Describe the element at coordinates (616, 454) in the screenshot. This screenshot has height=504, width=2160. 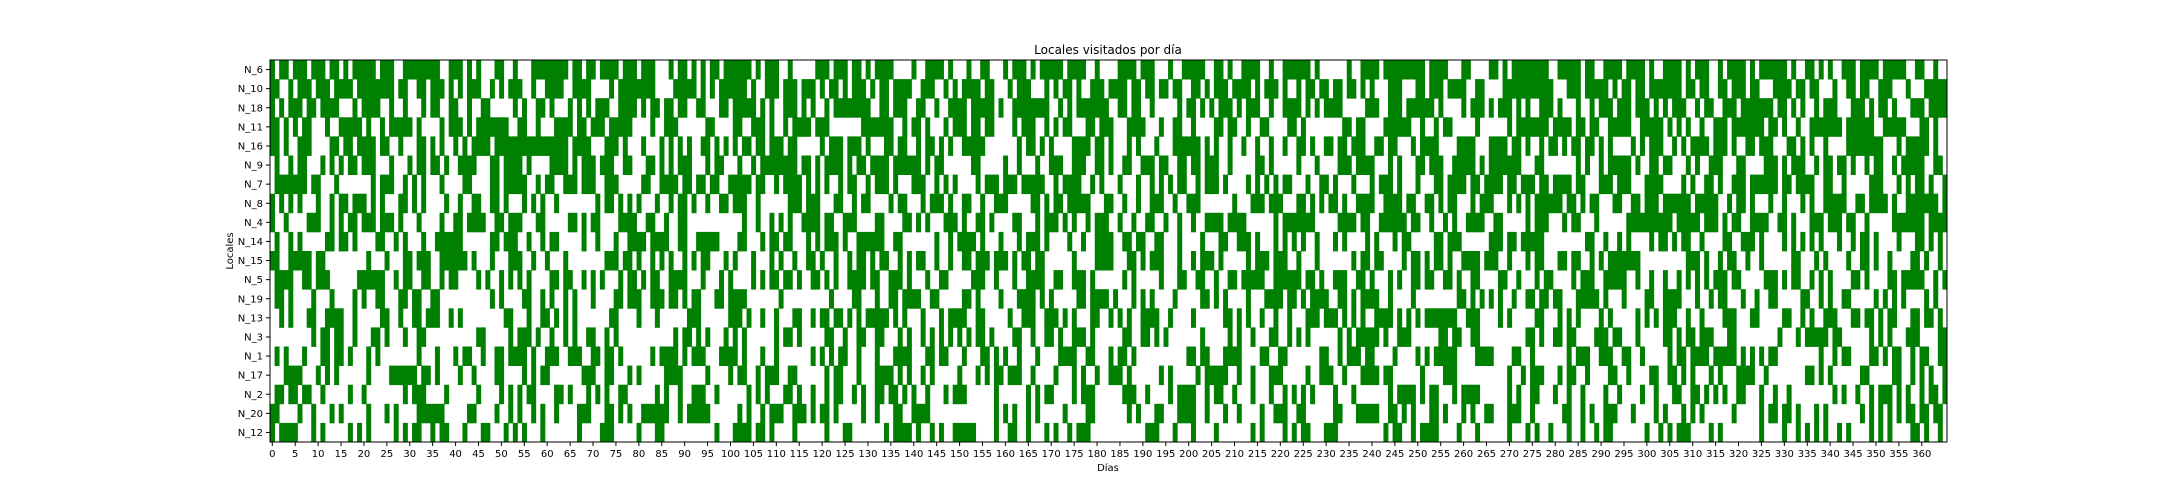
I see `x-tick-label: 75` at that location.